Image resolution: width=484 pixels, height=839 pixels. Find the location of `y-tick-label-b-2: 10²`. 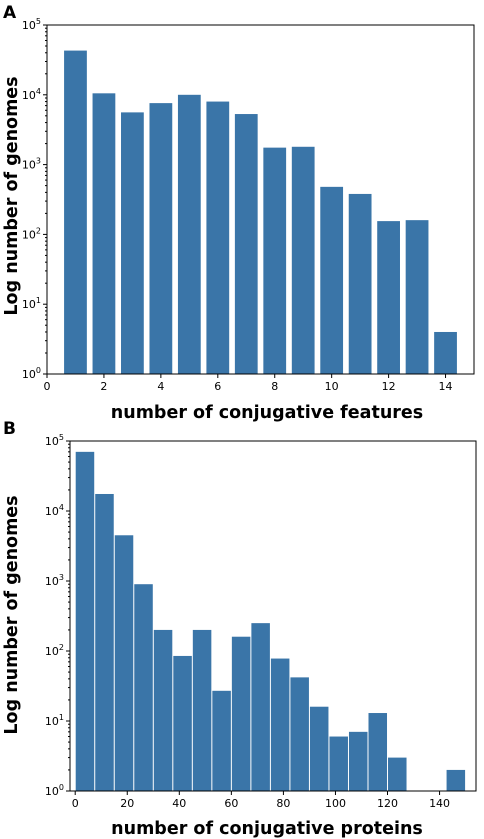

y-tick-label-b-2: 10² is located at coordinates (54, 650).